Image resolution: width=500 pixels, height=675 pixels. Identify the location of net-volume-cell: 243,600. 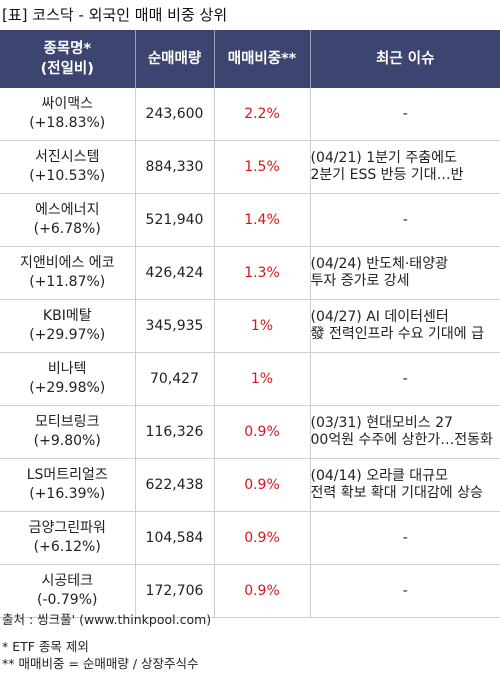
(174, 114).